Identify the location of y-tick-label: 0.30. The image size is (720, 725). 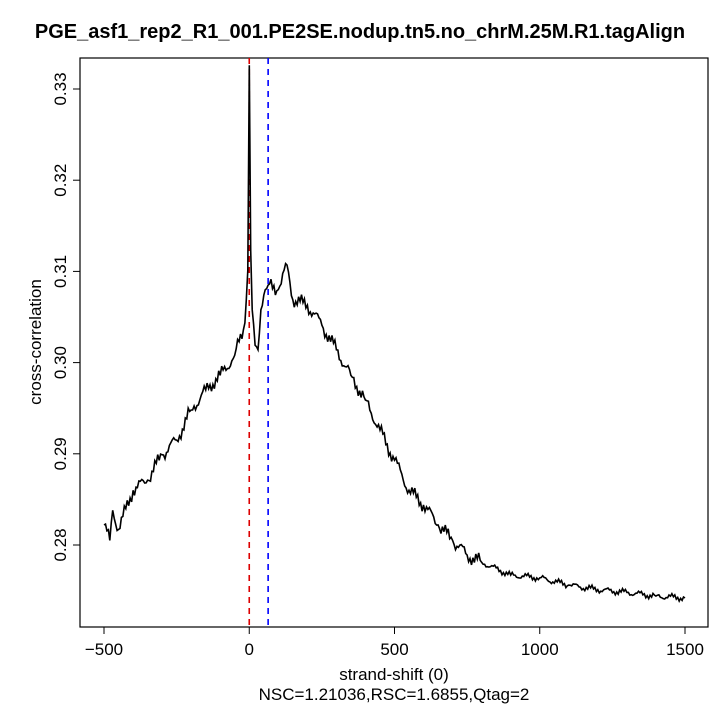
(60, 362).